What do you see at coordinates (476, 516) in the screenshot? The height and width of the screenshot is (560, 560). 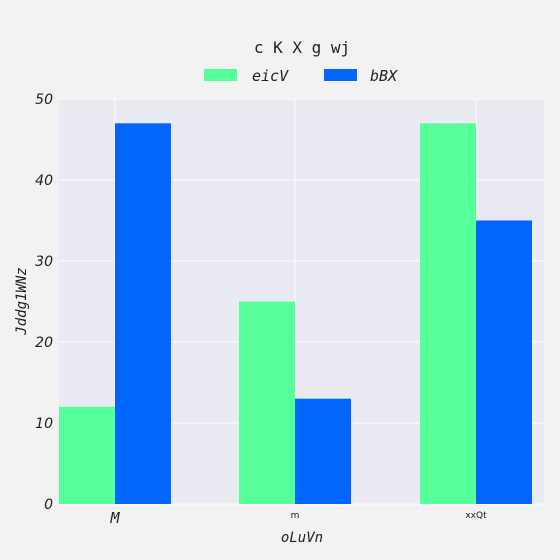 I see `x-tick-label-2: xxQt` at bounding box center [476, 516].